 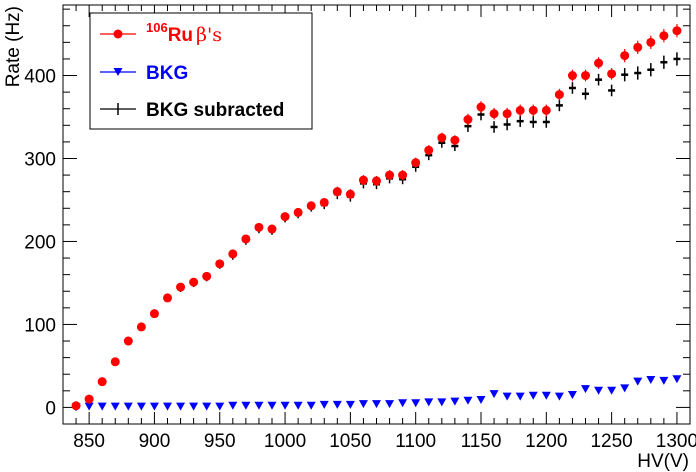 I want to click on legend: 106Ru β's BKG BKG subracted, so click(x=201, y=71).